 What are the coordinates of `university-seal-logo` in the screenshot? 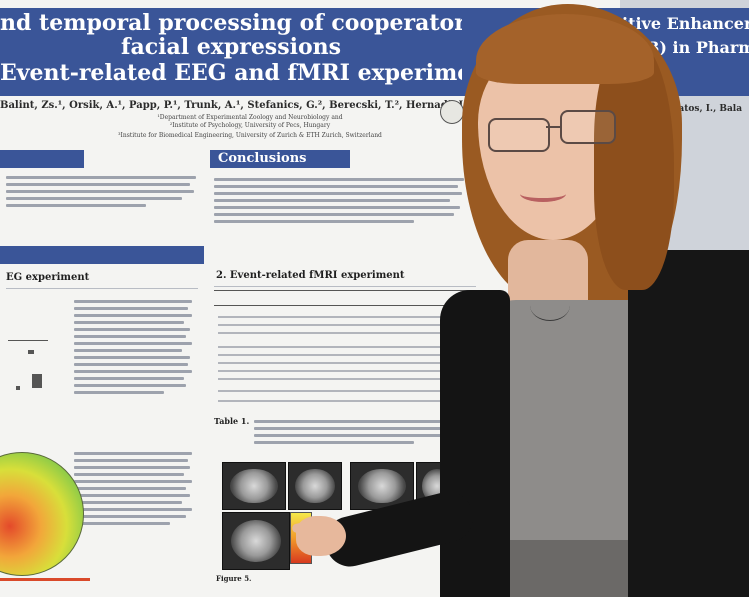 It's located at (452, 112).